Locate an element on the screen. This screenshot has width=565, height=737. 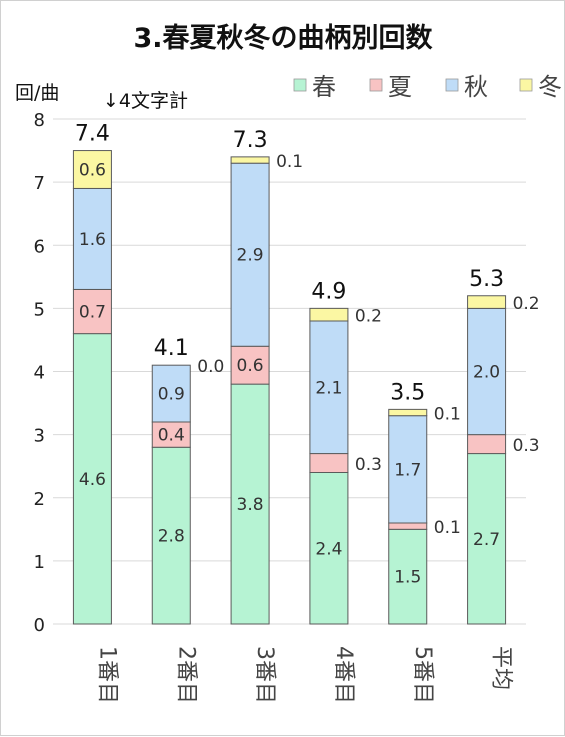
y-tick-label: 3 is located at coordinates (39, 436).